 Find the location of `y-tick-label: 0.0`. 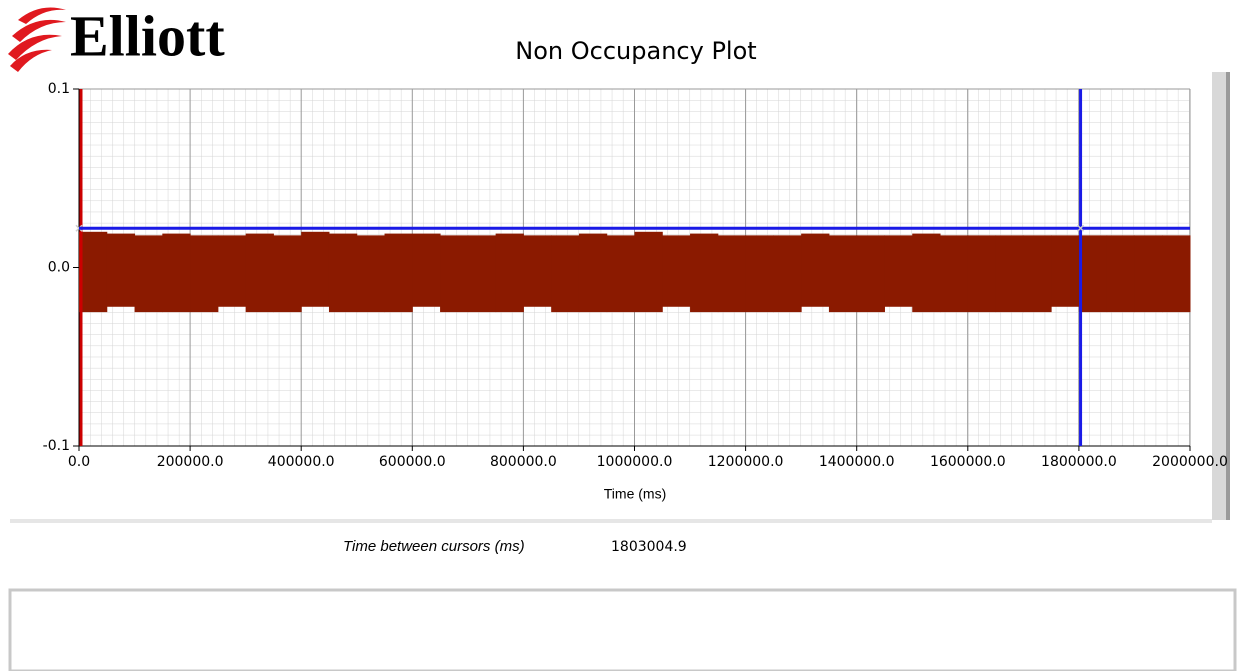

y-tick-label: 0.0 is located at coordinates (59, 268).